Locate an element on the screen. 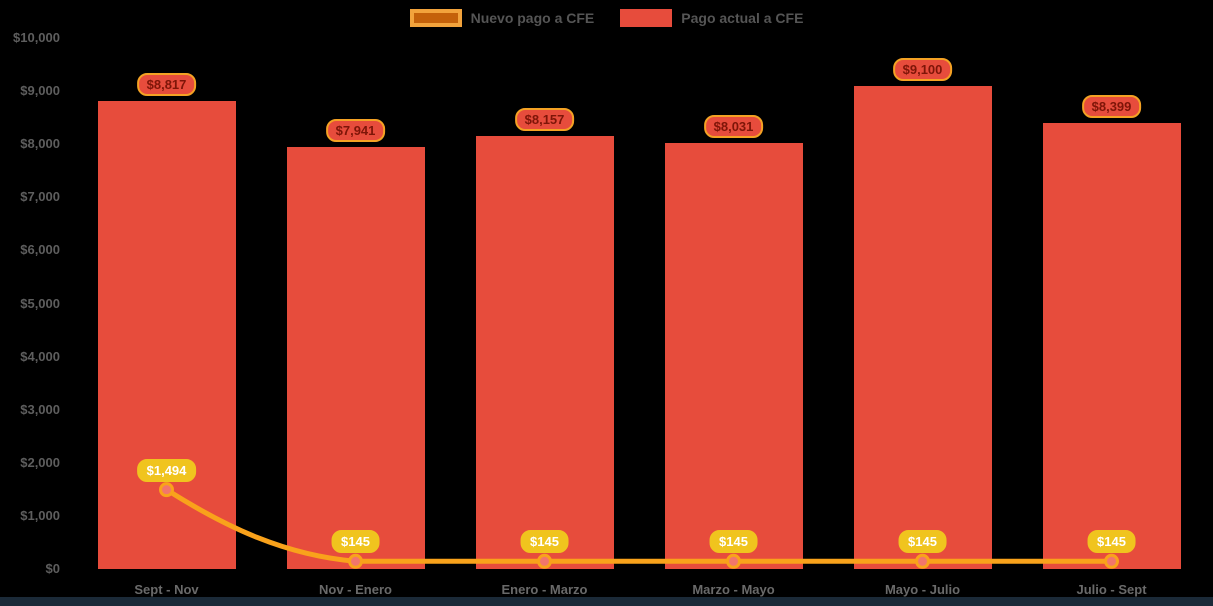  y-axis-label: $9,000 is located at coordinates (40, 91).